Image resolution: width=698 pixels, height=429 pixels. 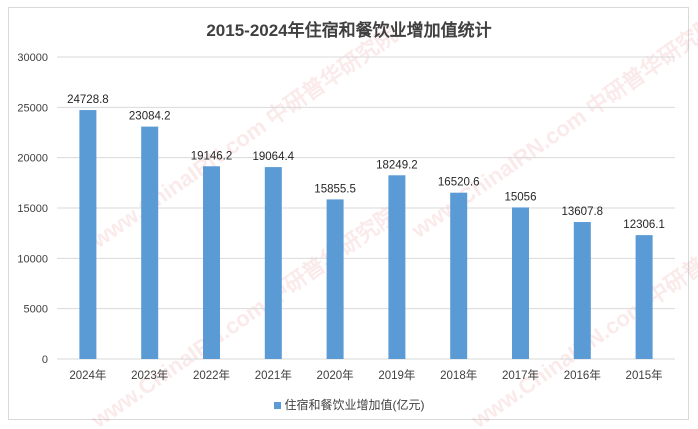 I want to click on data-label: 13607.8, so click(x=583, y=212).